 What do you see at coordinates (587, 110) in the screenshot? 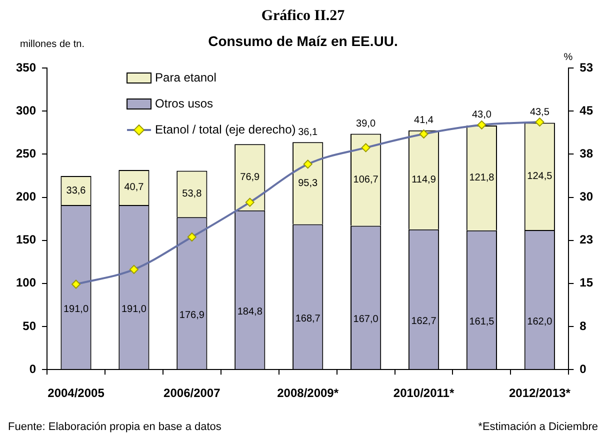
I see `y2-tick-label: 45` at bounding box center [587, 110].